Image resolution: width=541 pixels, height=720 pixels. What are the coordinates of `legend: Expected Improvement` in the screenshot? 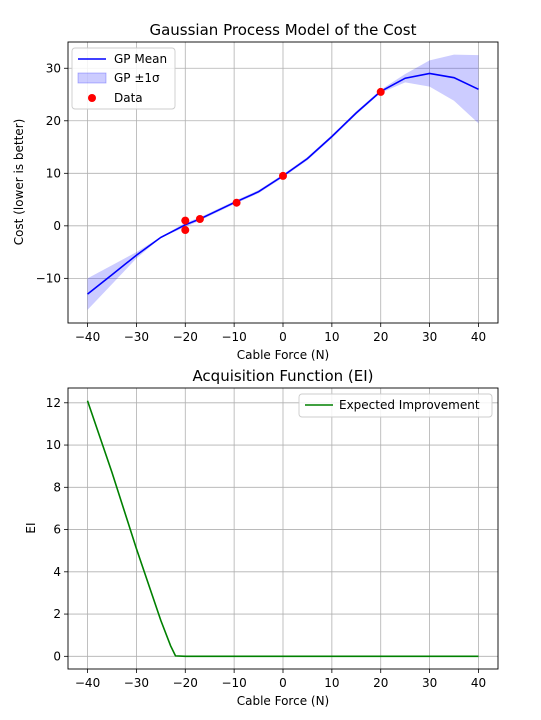 It's located at (395, 405).